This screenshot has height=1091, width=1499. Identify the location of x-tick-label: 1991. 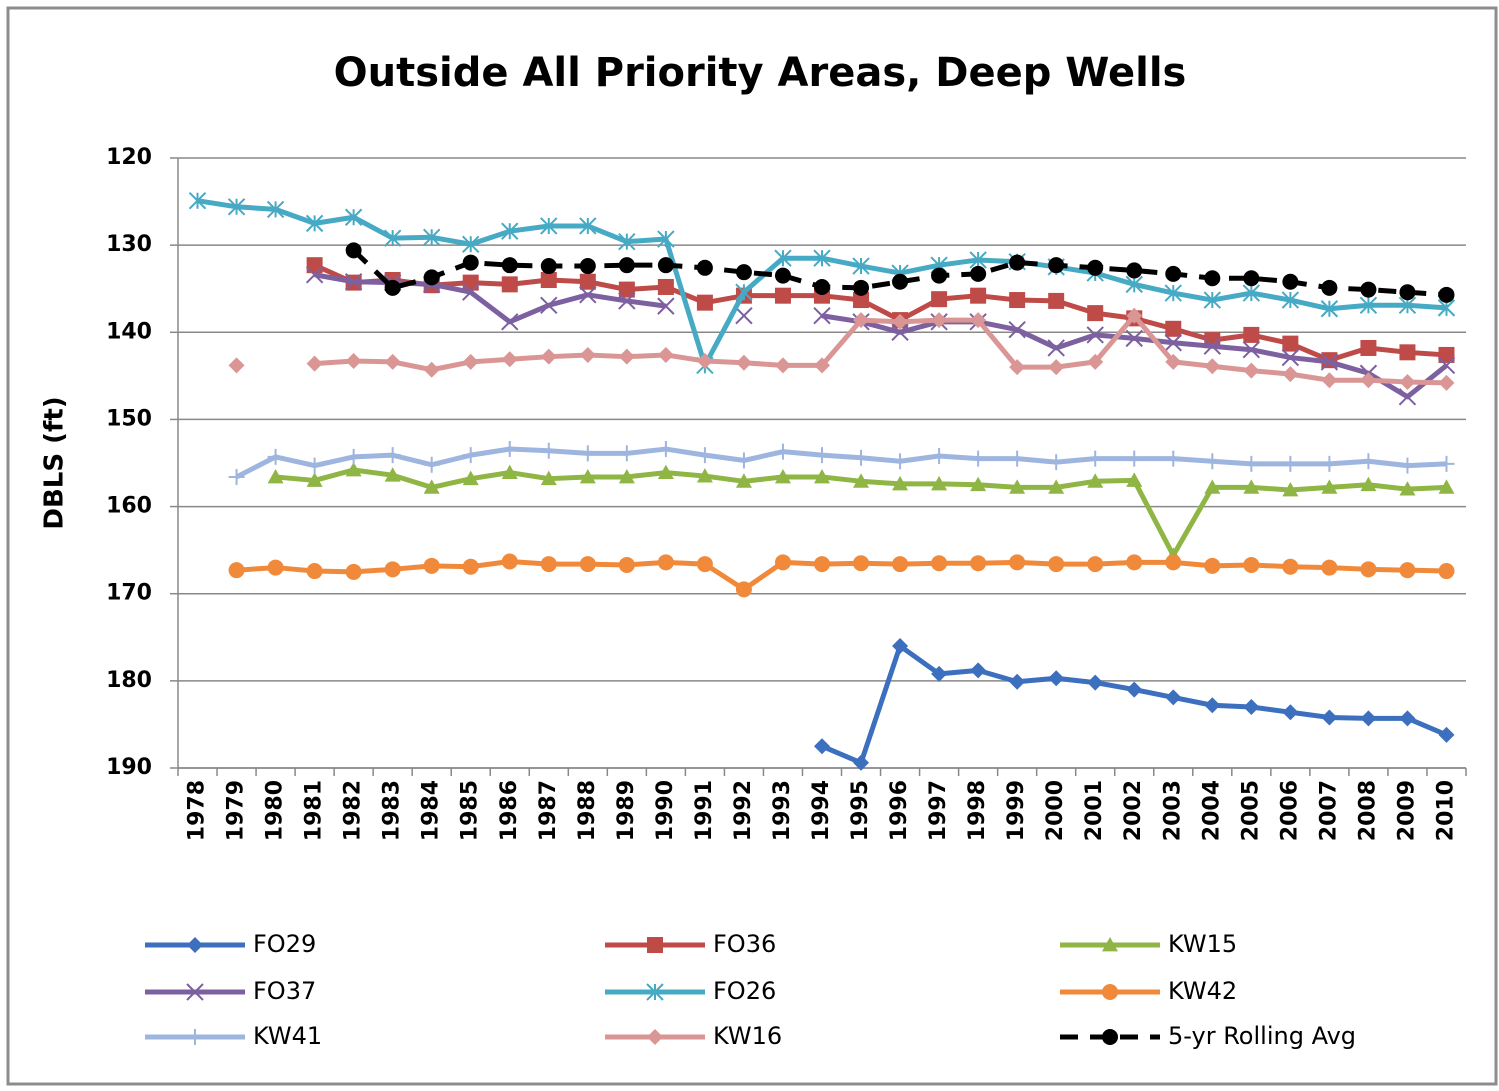
(704, 810).